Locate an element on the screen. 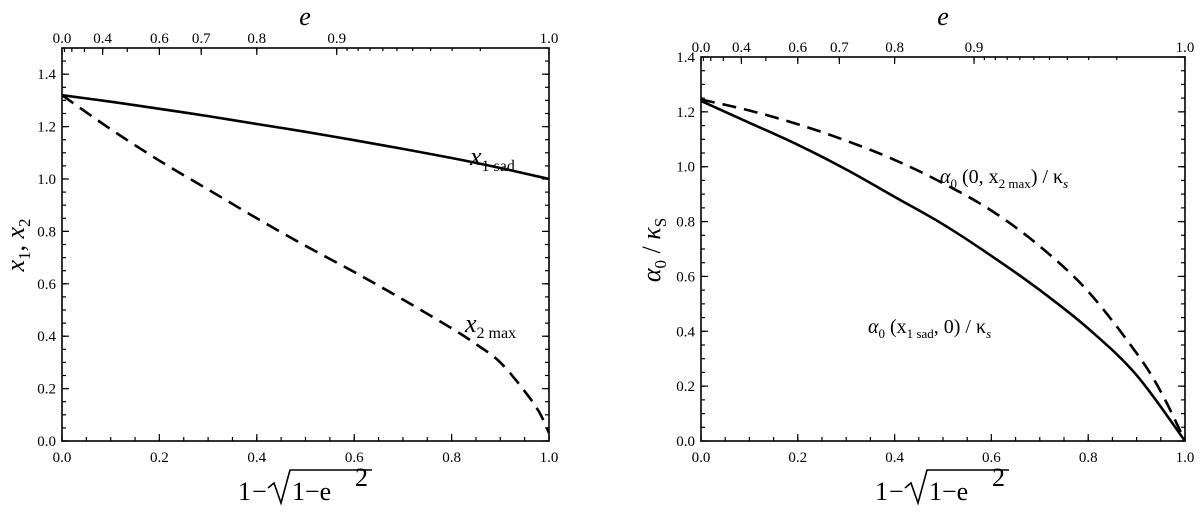 This screenshot has width=1200, height=523. right-y-axis-label: α0 / κS is located at coordinates (653, 250).